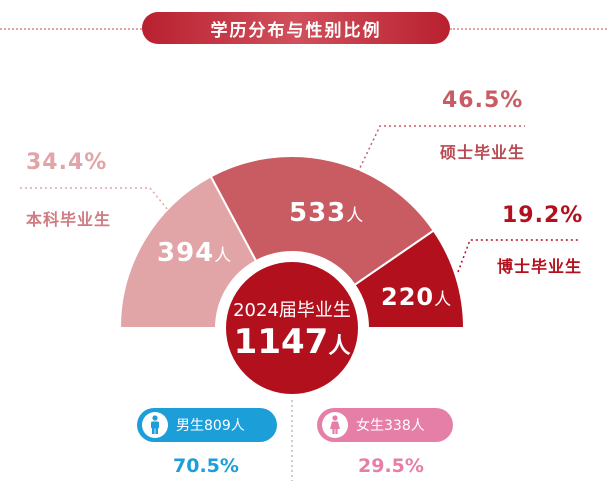 The width and height of the screenshot is (607, 481). What do you see at coordinates (543, 215) in the screenshot?
I see `pct-doctor: 19.2%` at bounding box center [543, 215].